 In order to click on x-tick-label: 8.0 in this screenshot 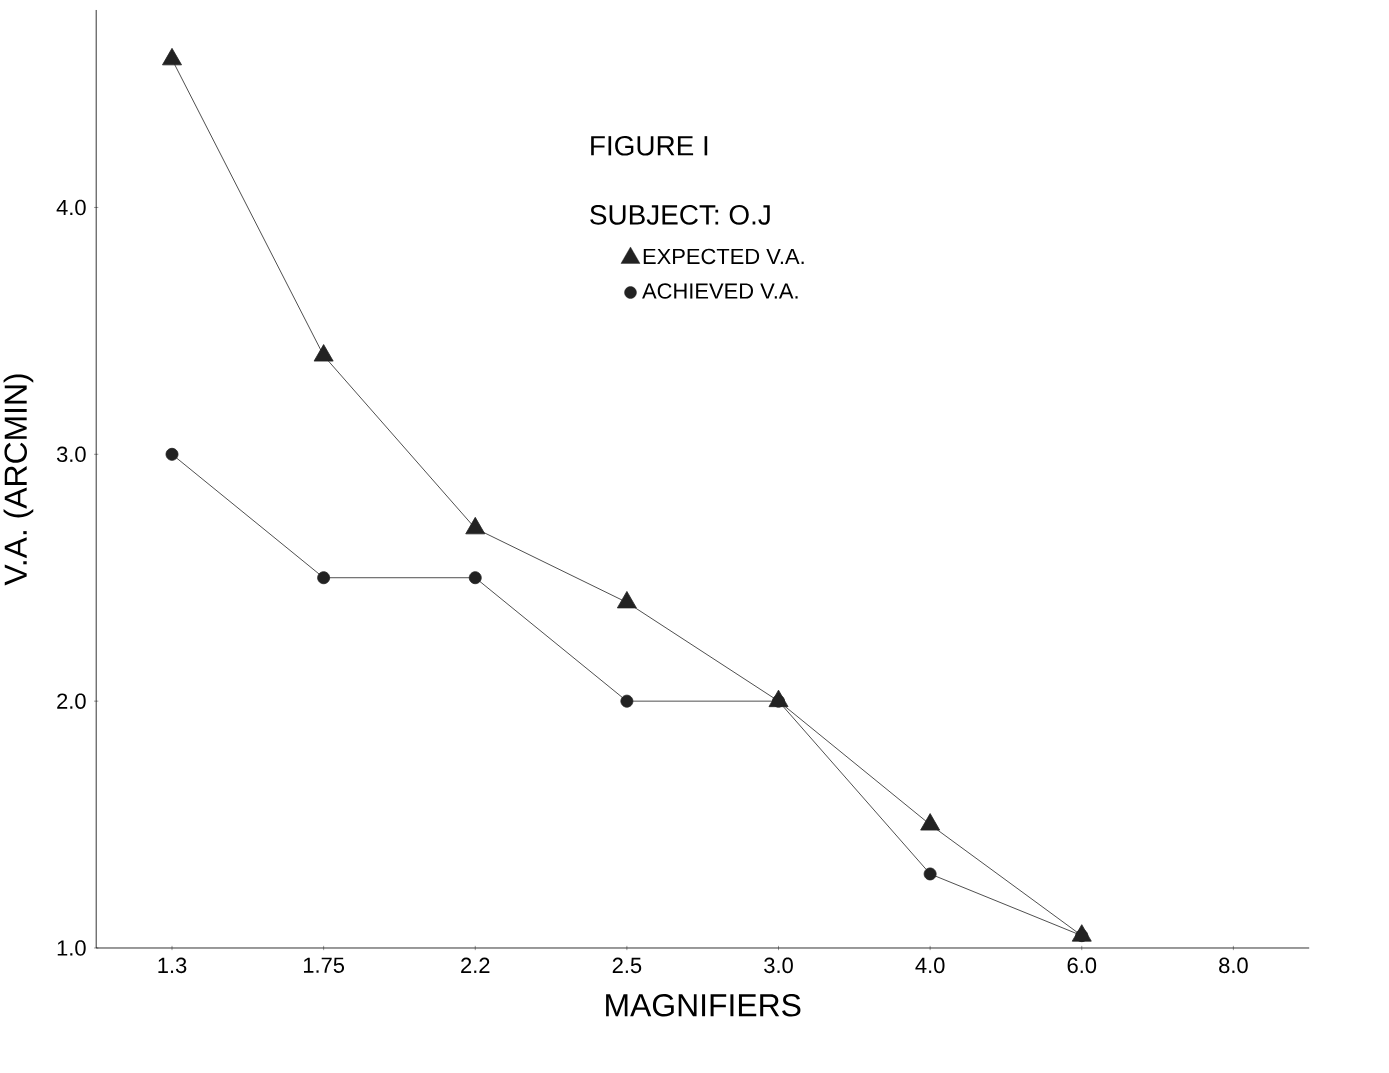, I will do `click(1233, 965)`.